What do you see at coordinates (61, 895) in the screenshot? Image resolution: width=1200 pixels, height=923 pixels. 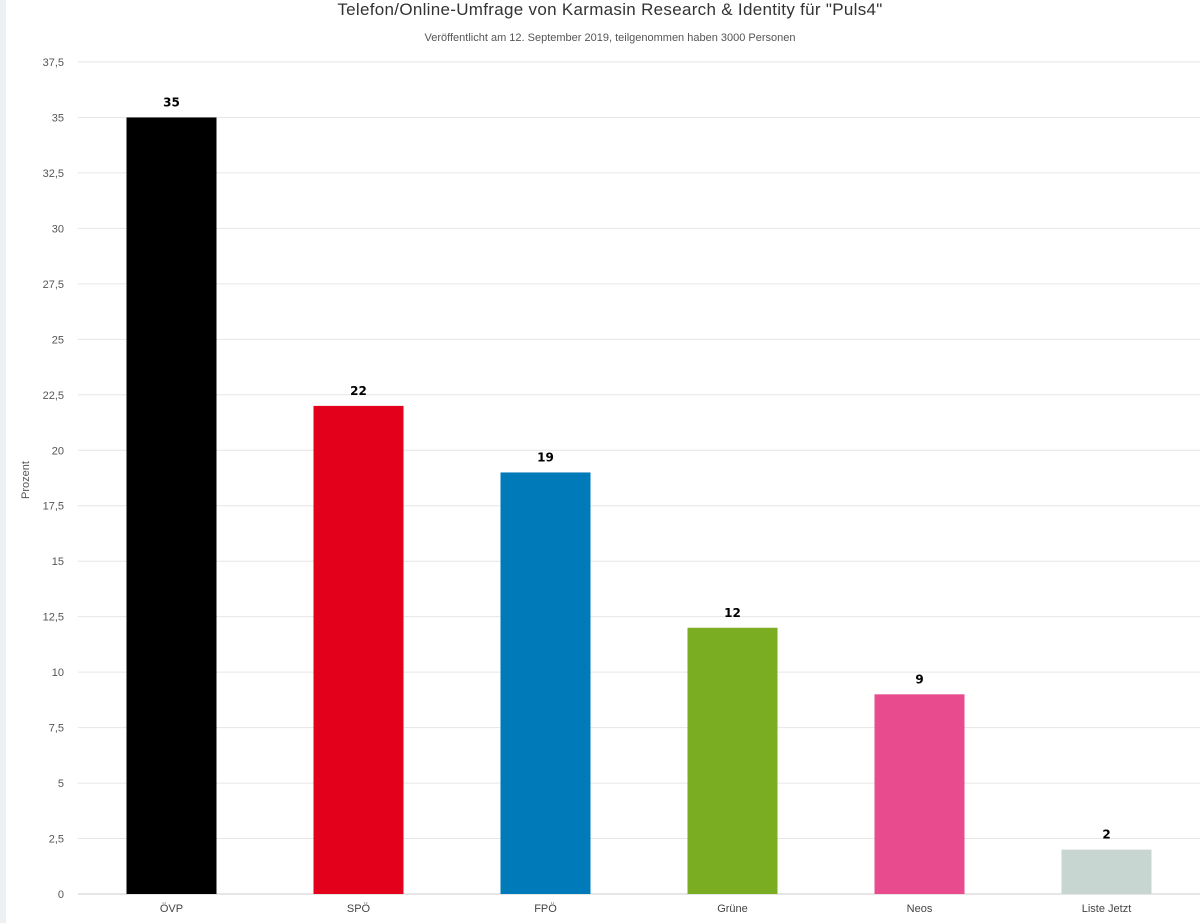 I see `y-tick-label: 0` at bounding box center [61, 895].